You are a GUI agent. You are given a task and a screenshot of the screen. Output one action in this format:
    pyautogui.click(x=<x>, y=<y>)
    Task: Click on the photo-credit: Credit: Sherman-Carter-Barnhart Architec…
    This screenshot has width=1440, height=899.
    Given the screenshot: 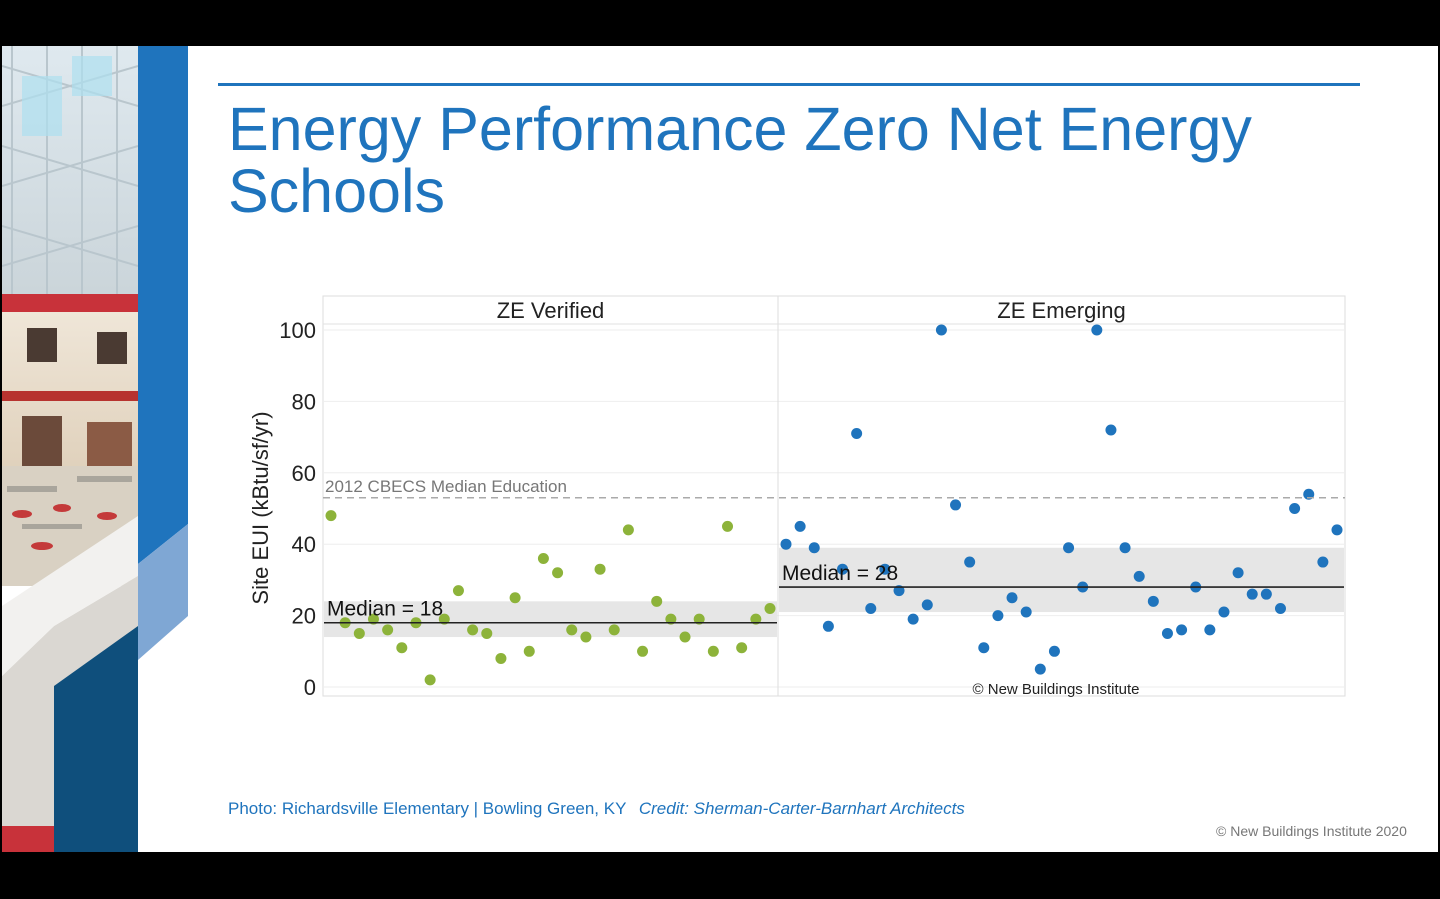 What is the action you would take?
    pyautogui.click(x=801, y=808)
    